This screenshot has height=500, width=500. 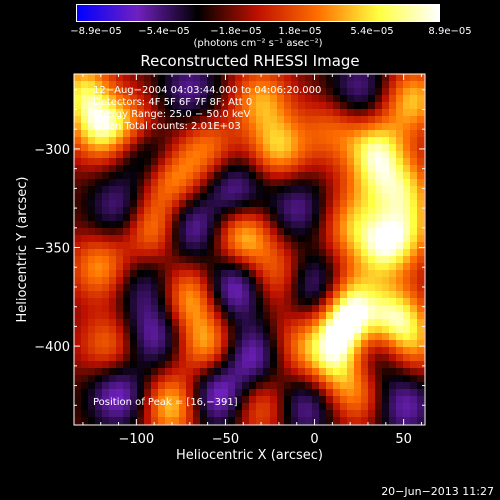 What do you see at coordinates (167, 126) in the screenshot?
I see `info-line: Clean Total counts: 2.01E+03` at bounding box center [167, 126].